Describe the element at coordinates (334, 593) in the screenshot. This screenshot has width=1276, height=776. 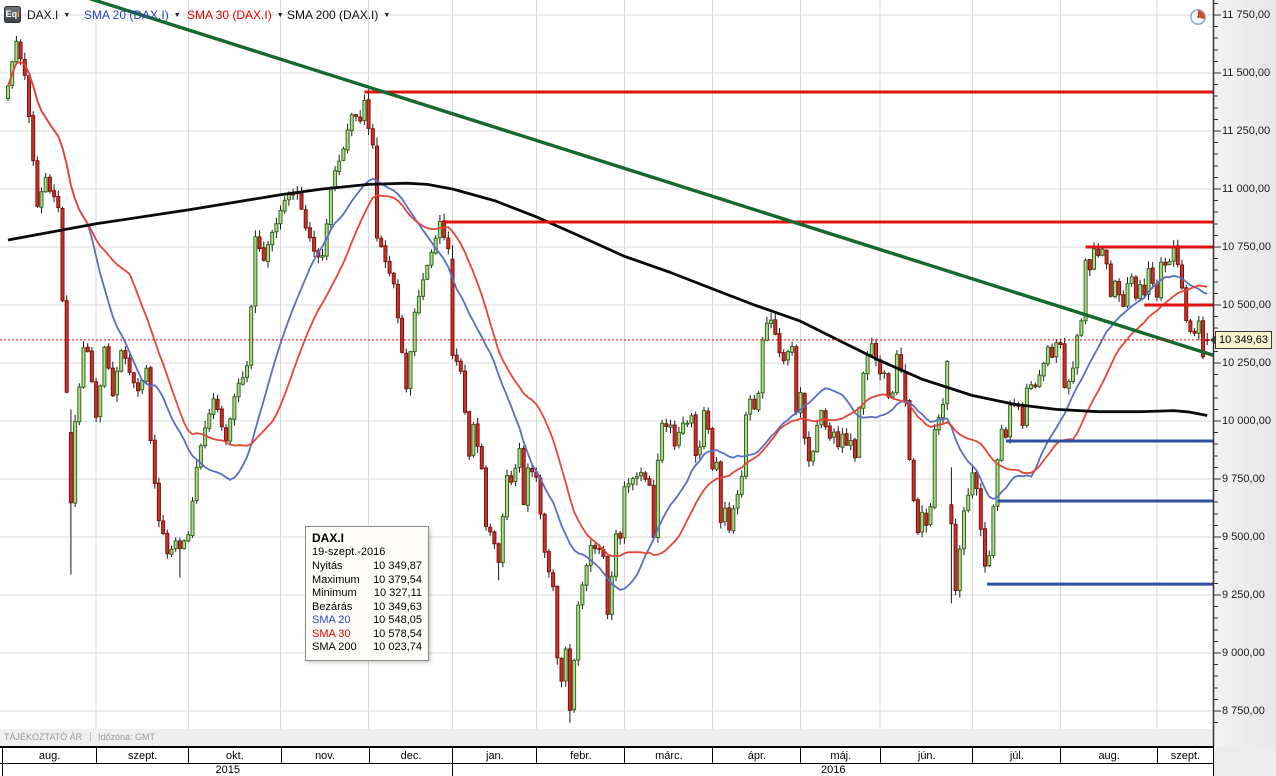
I see `tooltip-row-label: Minimum` at that location.